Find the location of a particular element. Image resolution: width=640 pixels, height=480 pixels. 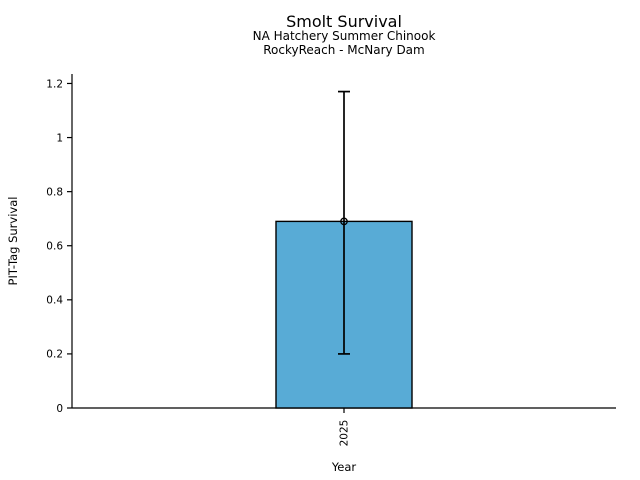

x-axis-label: Year is located at coordinates (344, 467).